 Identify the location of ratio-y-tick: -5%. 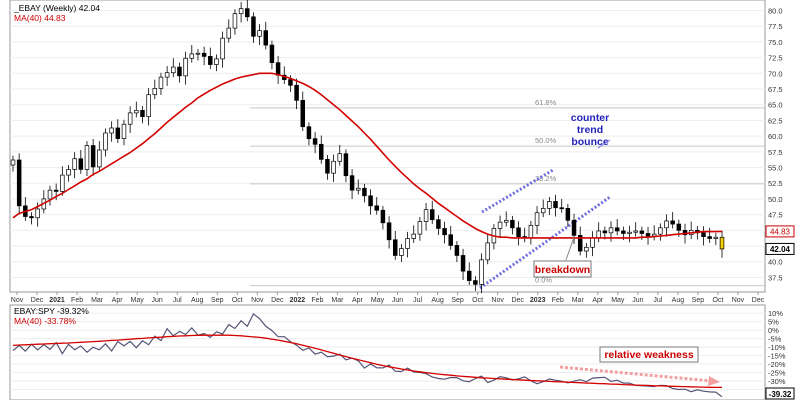
(775, 339).